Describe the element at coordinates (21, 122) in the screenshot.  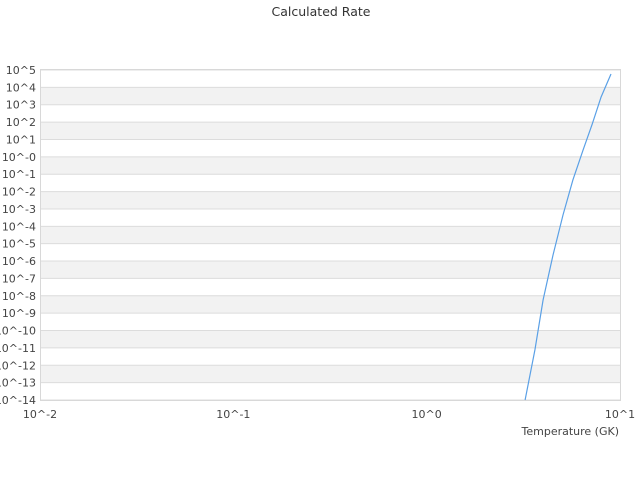
I see `y-tick-label: 10^2` at that location.